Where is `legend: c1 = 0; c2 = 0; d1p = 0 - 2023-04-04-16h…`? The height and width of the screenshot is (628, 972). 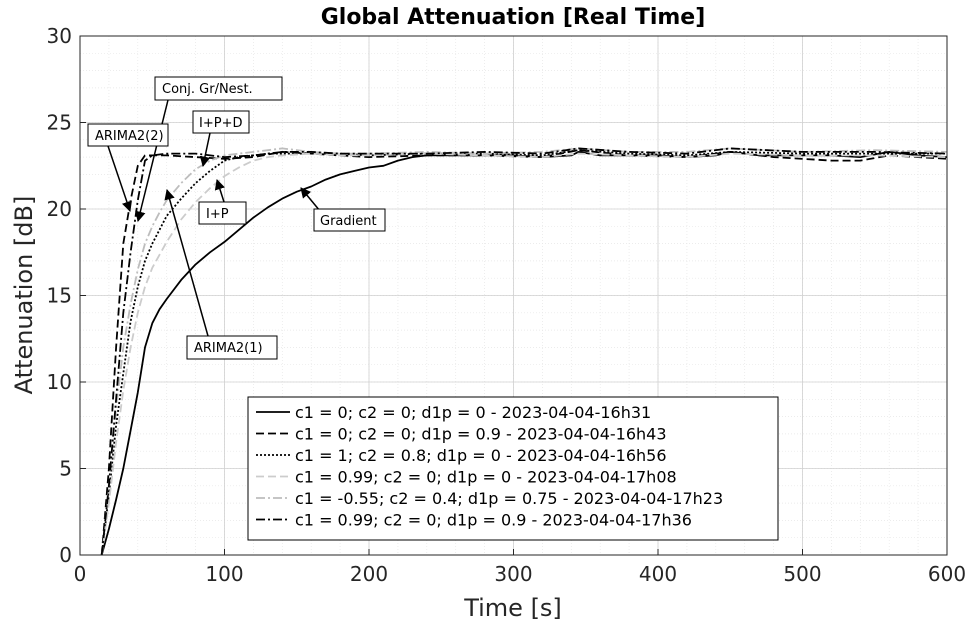
legend: c1 = 0; c2 = 0; d1p = 0 - 2023-04-04-16h… is located at coordinates (513, 468).